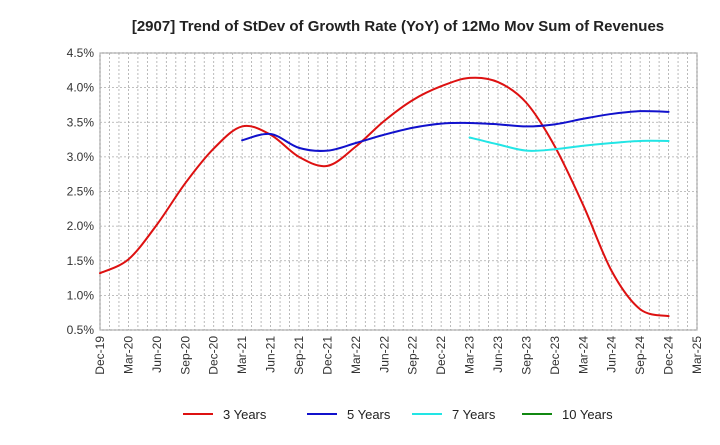 The height and width of the screenshot is (445, 720). I want to click on x-tick-label: Dec-24, so click(669, 355).